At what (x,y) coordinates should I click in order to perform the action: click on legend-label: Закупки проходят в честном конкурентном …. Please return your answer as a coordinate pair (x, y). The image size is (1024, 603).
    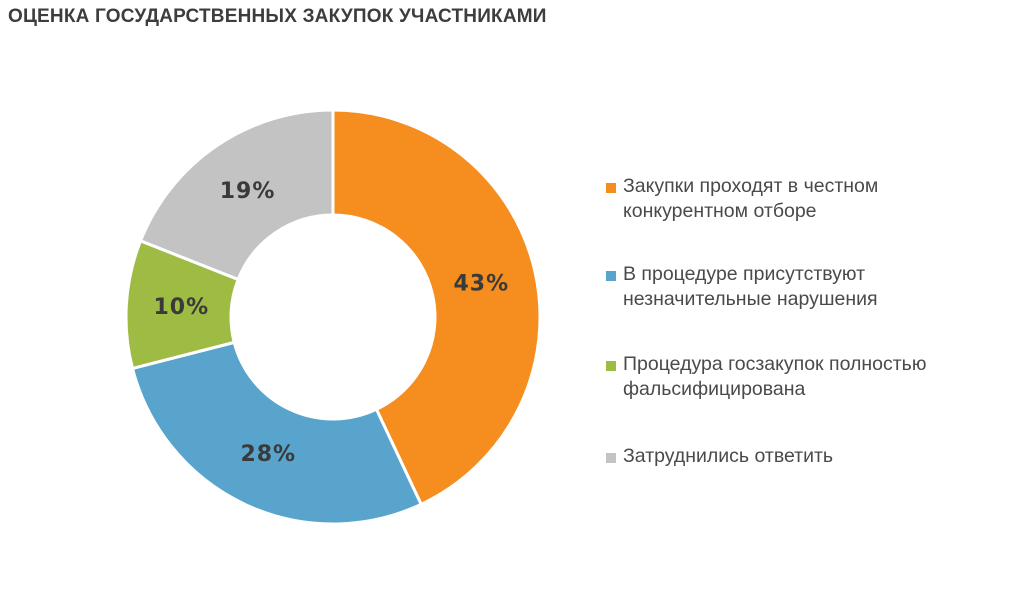
    Looking at the image, I should click on (751, 198).